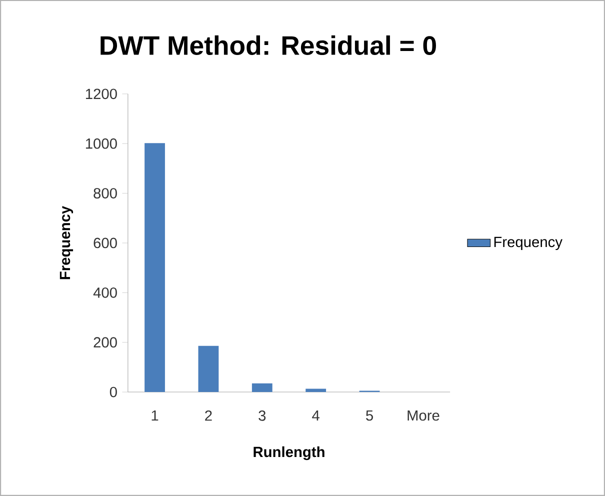  I want to click on x-tick-label: 5, so click(369, 415).